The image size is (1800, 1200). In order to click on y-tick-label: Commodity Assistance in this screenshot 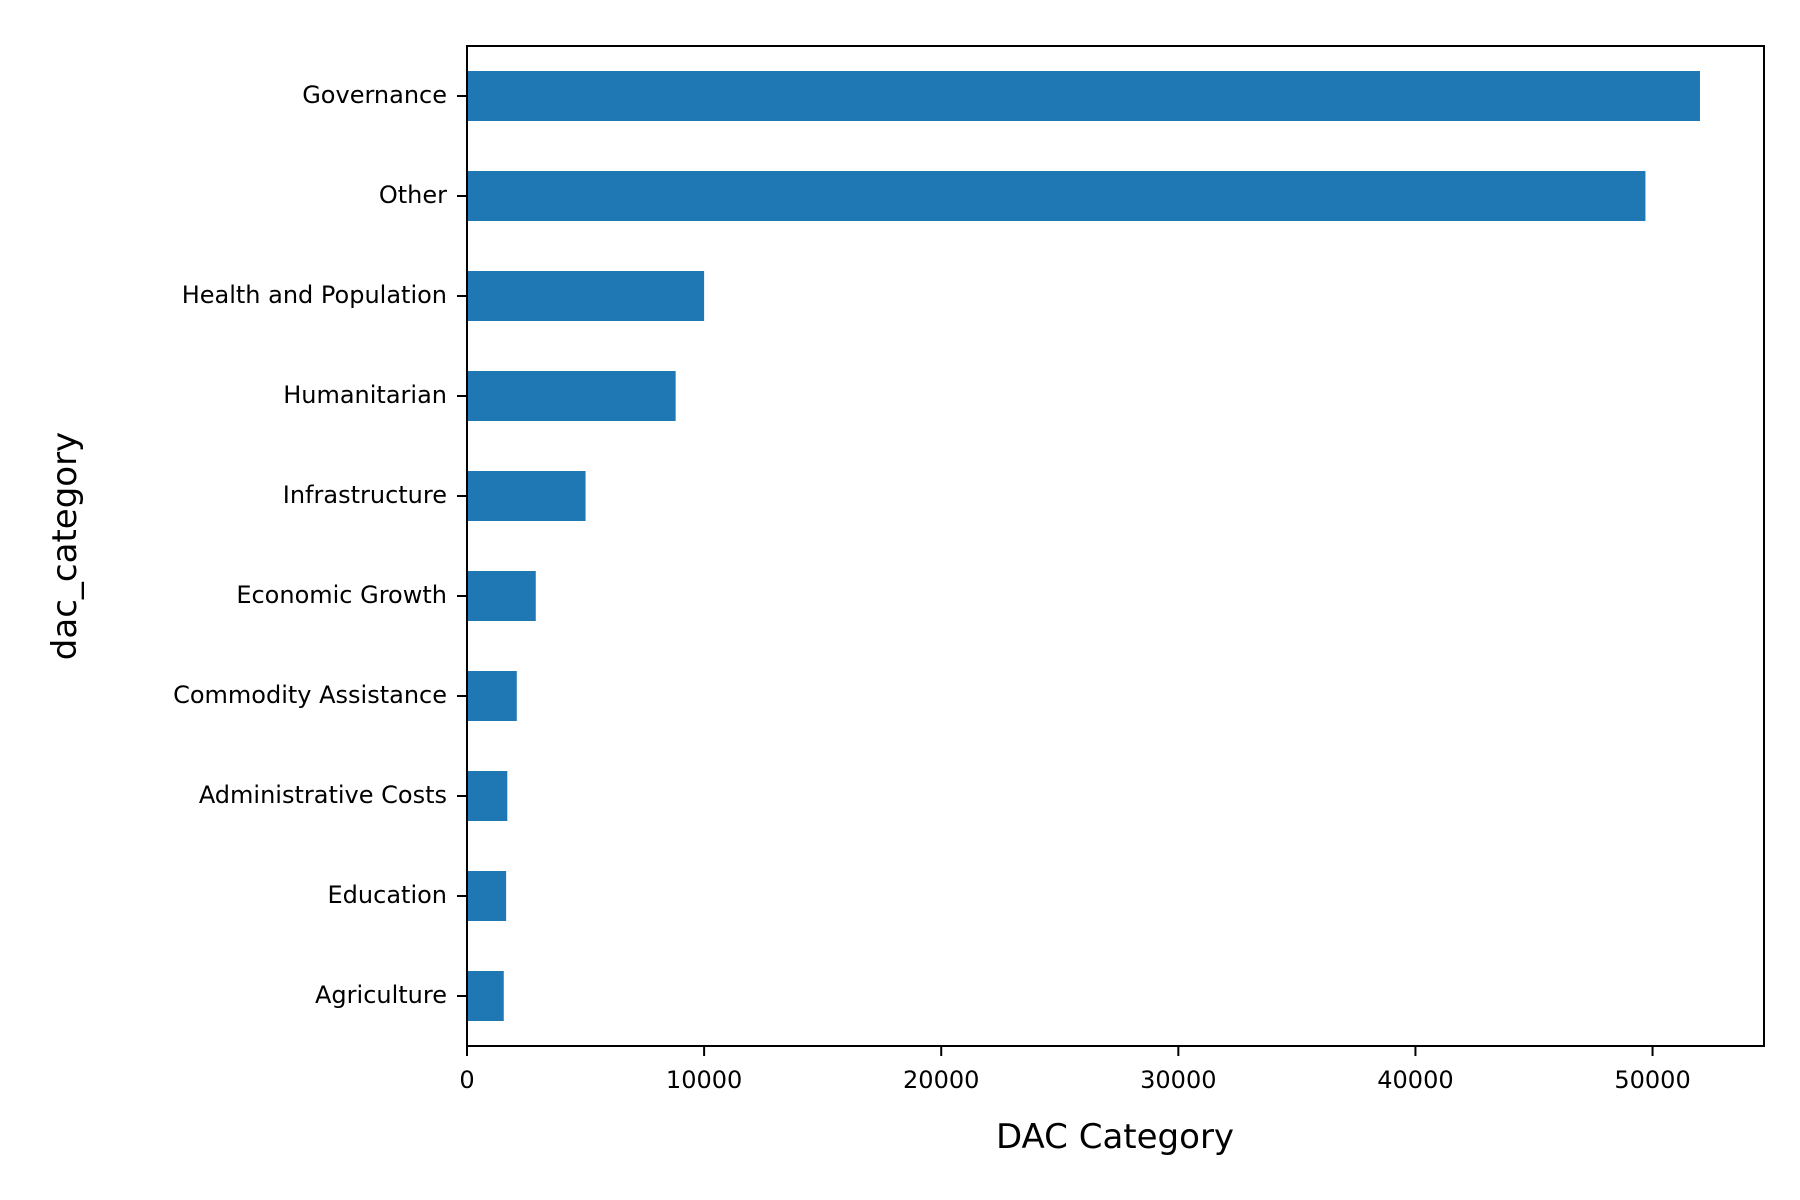, I will do `click(310, 695)`.